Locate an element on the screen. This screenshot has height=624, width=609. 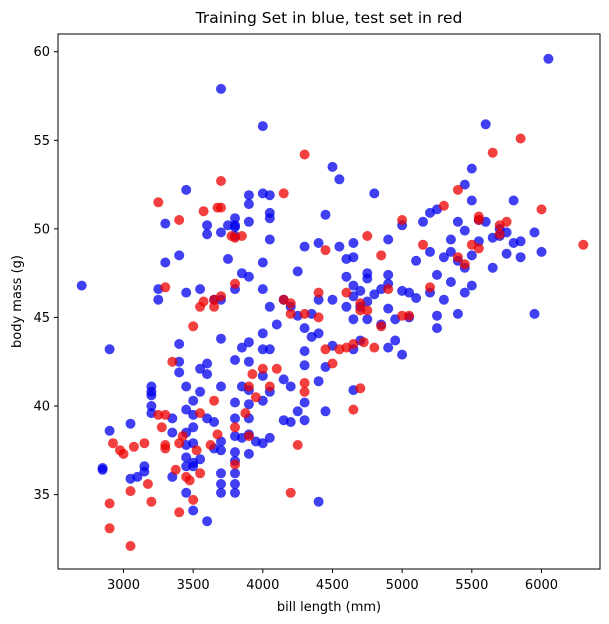
x-tick-label: 4000 is located at coordinates (262, 585).